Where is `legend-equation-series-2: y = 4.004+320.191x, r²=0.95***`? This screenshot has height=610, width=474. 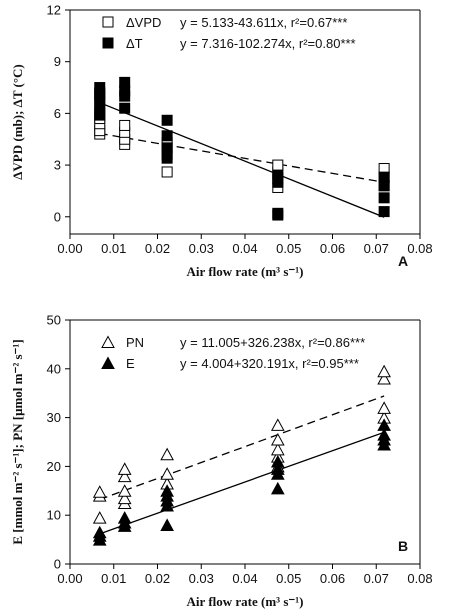
legend-equation-series-2: y = 4.004+320.191x, r²=0.95*** is located at coordinates (269, 363).